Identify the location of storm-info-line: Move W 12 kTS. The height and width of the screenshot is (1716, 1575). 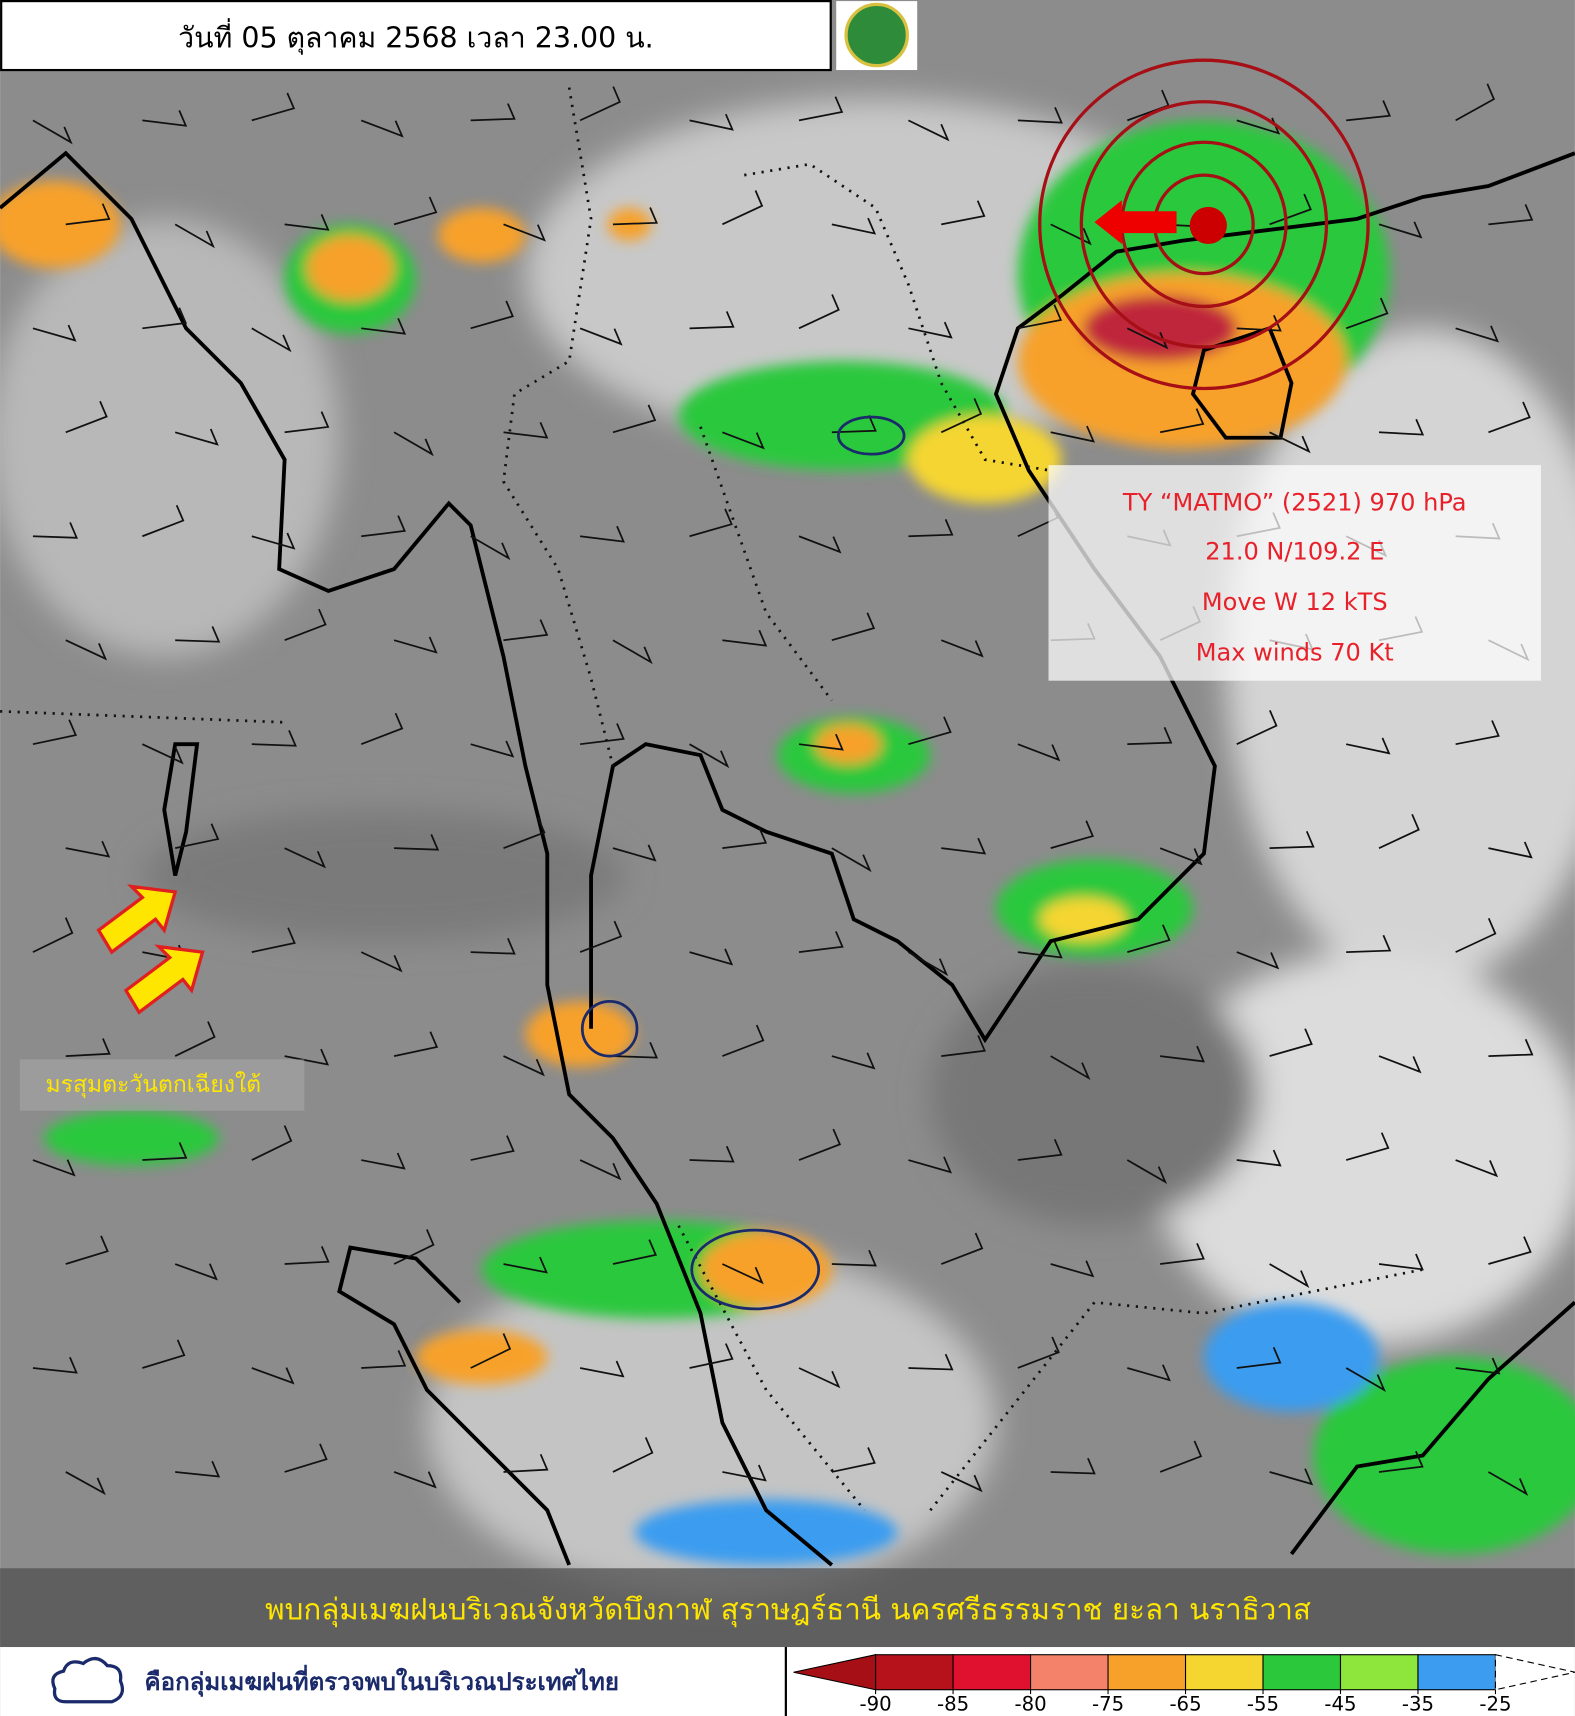
(1295, 602).